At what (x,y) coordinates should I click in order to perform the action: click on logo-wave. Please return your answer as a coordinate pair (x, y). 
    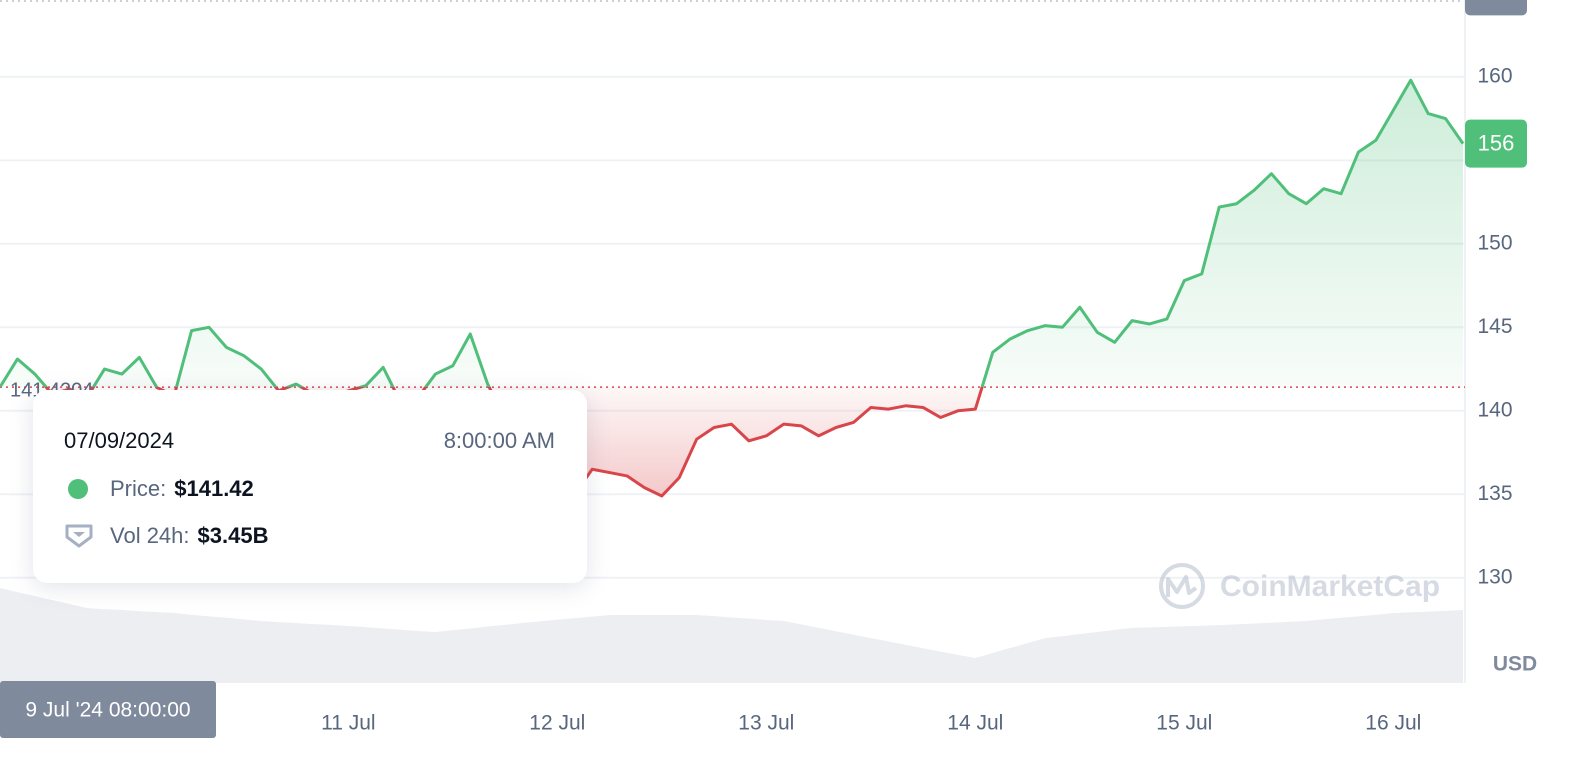
    Looking at the image, I should click on (1182, 586).